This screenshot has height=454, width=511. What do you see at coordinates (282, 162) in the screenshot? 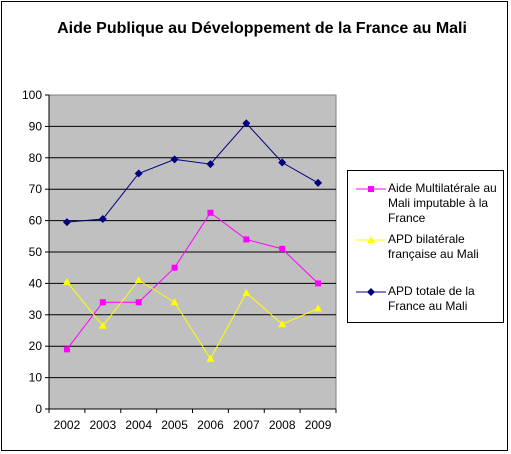
I see `point-s2-2008` at bounding box center [282, 162].